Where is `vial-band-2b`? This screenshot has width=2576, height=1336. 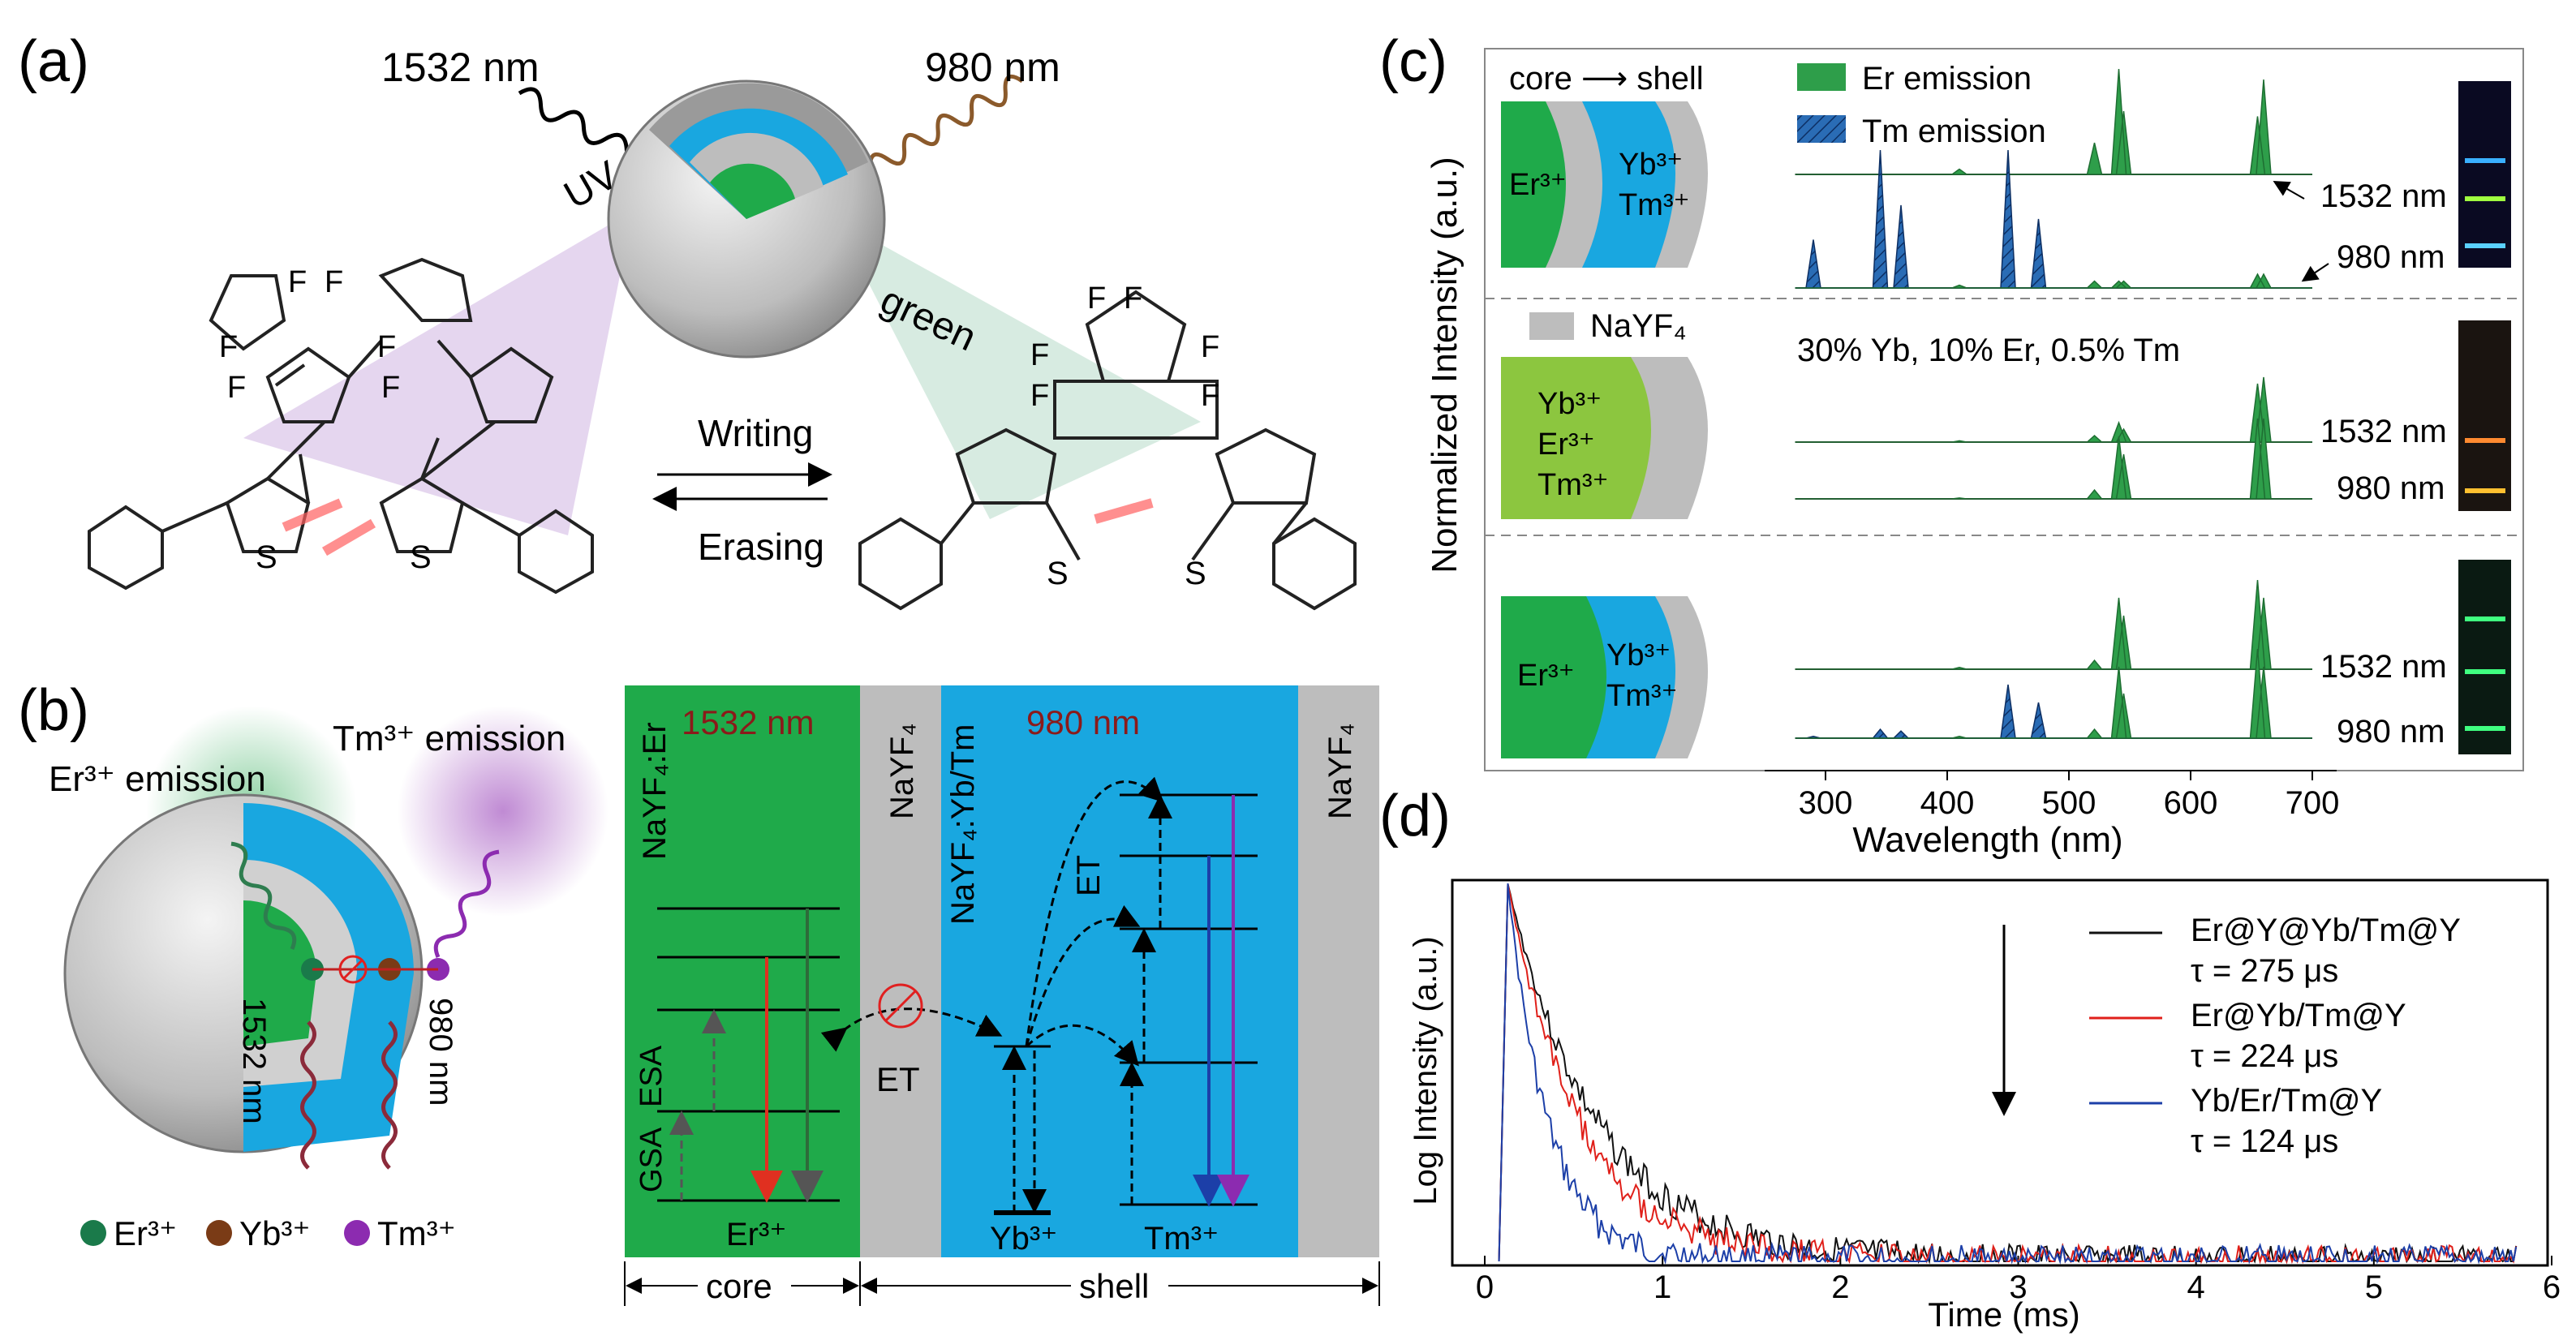 vial-band-2b is located at coordinates (2485, 490).